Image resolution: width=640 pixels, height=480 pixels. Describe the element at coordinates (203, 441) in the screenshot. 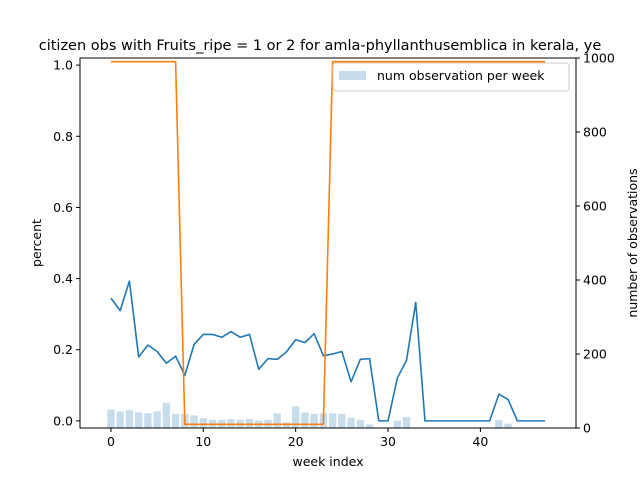

I see `x-tick-label: 10` at that location.